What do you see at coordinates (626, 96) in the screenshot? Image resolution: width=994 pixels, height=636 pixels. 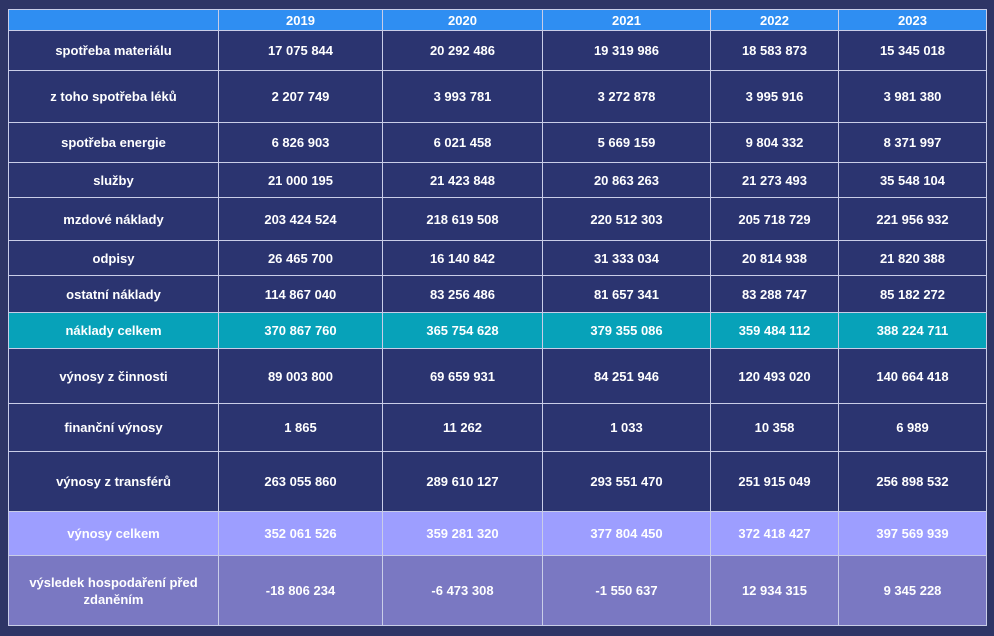 I see `table-cell: 3 272 878` at bounding box center [626, 96].